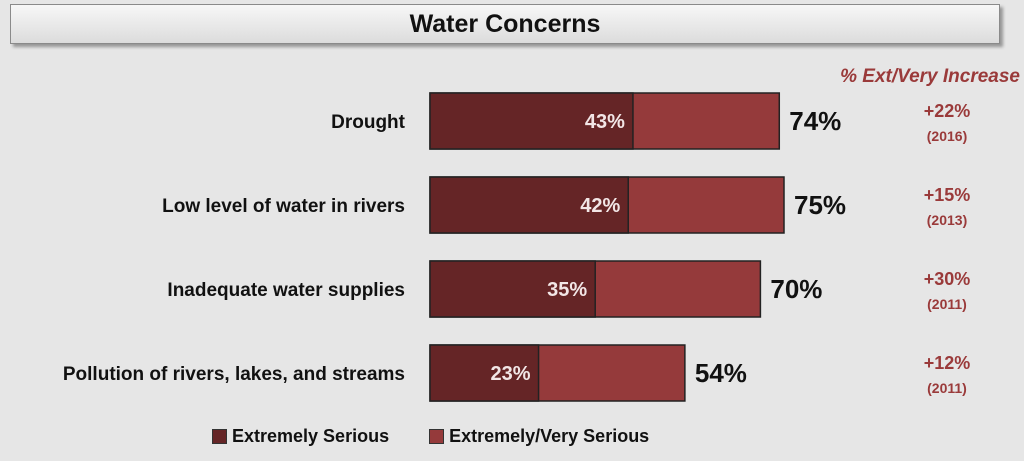 Image resolution: width=1024 pixels, height=461 pixels. What do you see at coordinates (311, 436) in the screenshot?
I see `legend-label-extremely-serious: Extremely Serious` at bounding box center [311, 436].